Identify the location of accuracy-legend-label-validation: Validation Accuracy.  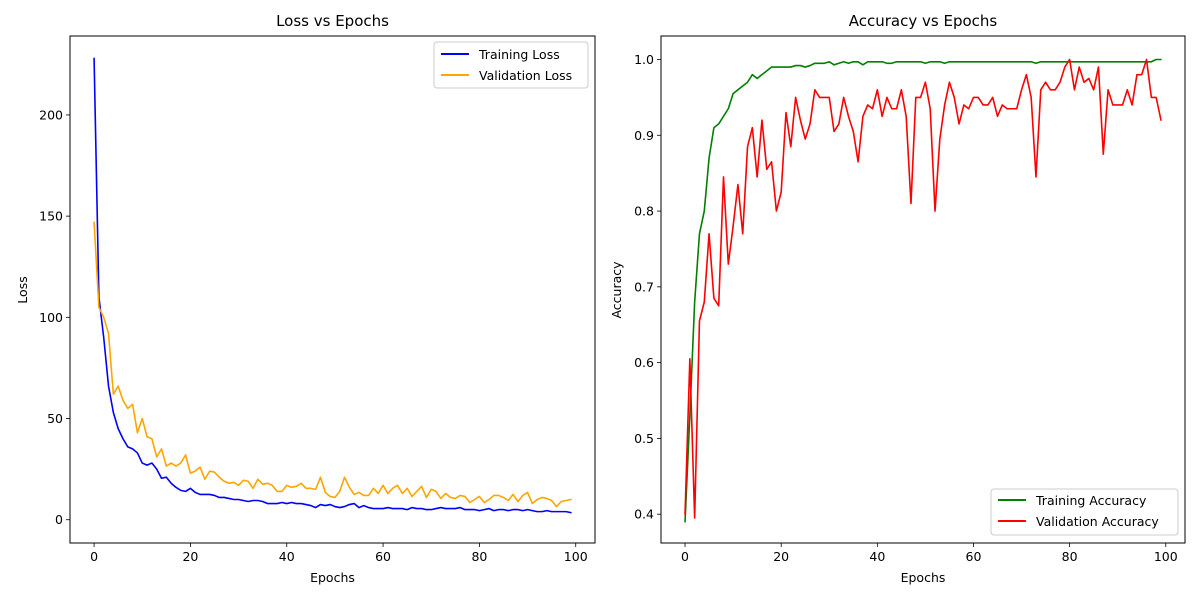
(1097, 521).